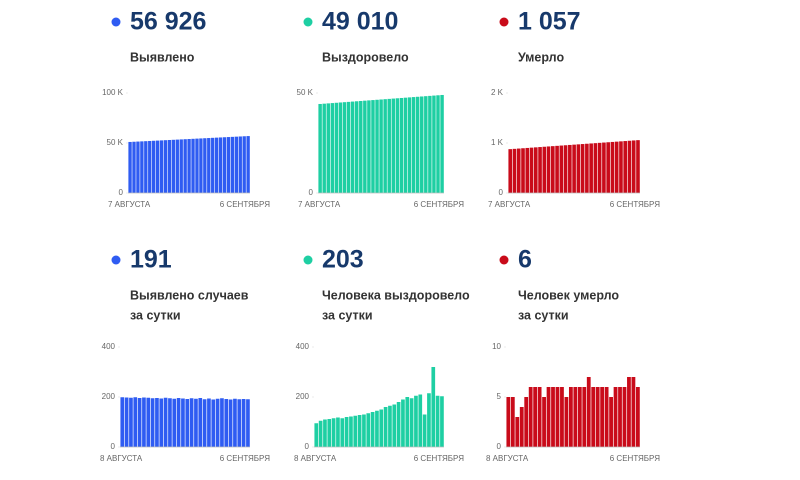 The image size is (800, 480). Describe the element at coordinates (303, 396) in the screenshot. I see `y-tick-label: 200` at that location.